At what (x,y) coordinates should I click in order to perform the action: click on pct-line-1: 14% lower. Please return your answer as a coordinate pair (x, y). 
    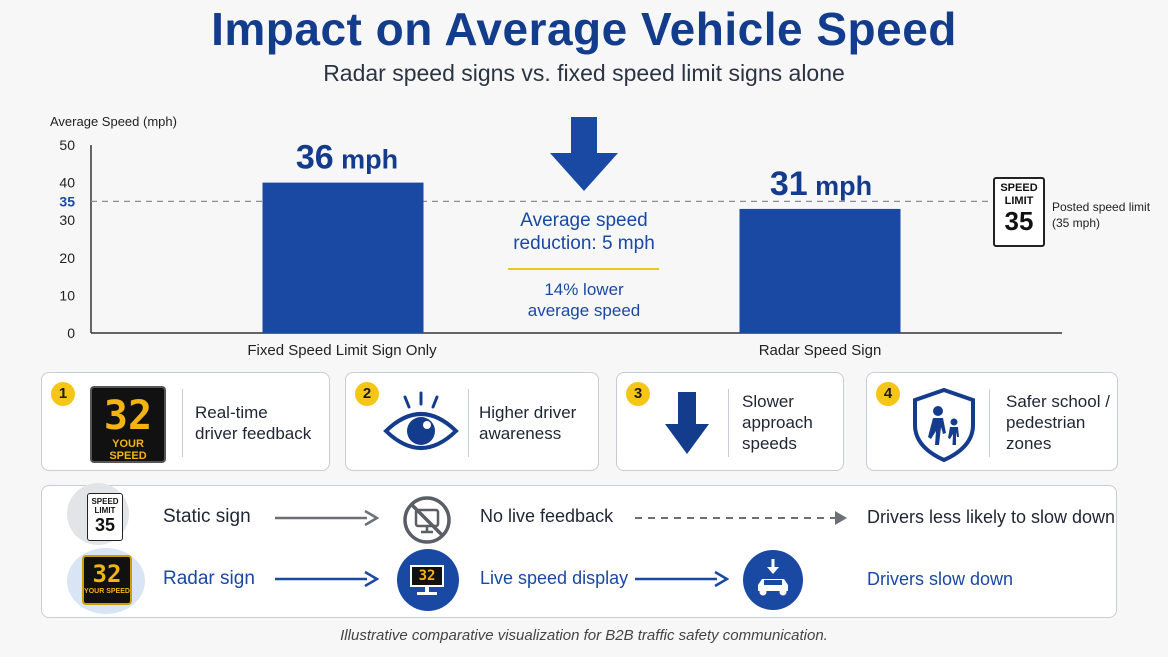
    Looking at the image, I should click on (584, 289).